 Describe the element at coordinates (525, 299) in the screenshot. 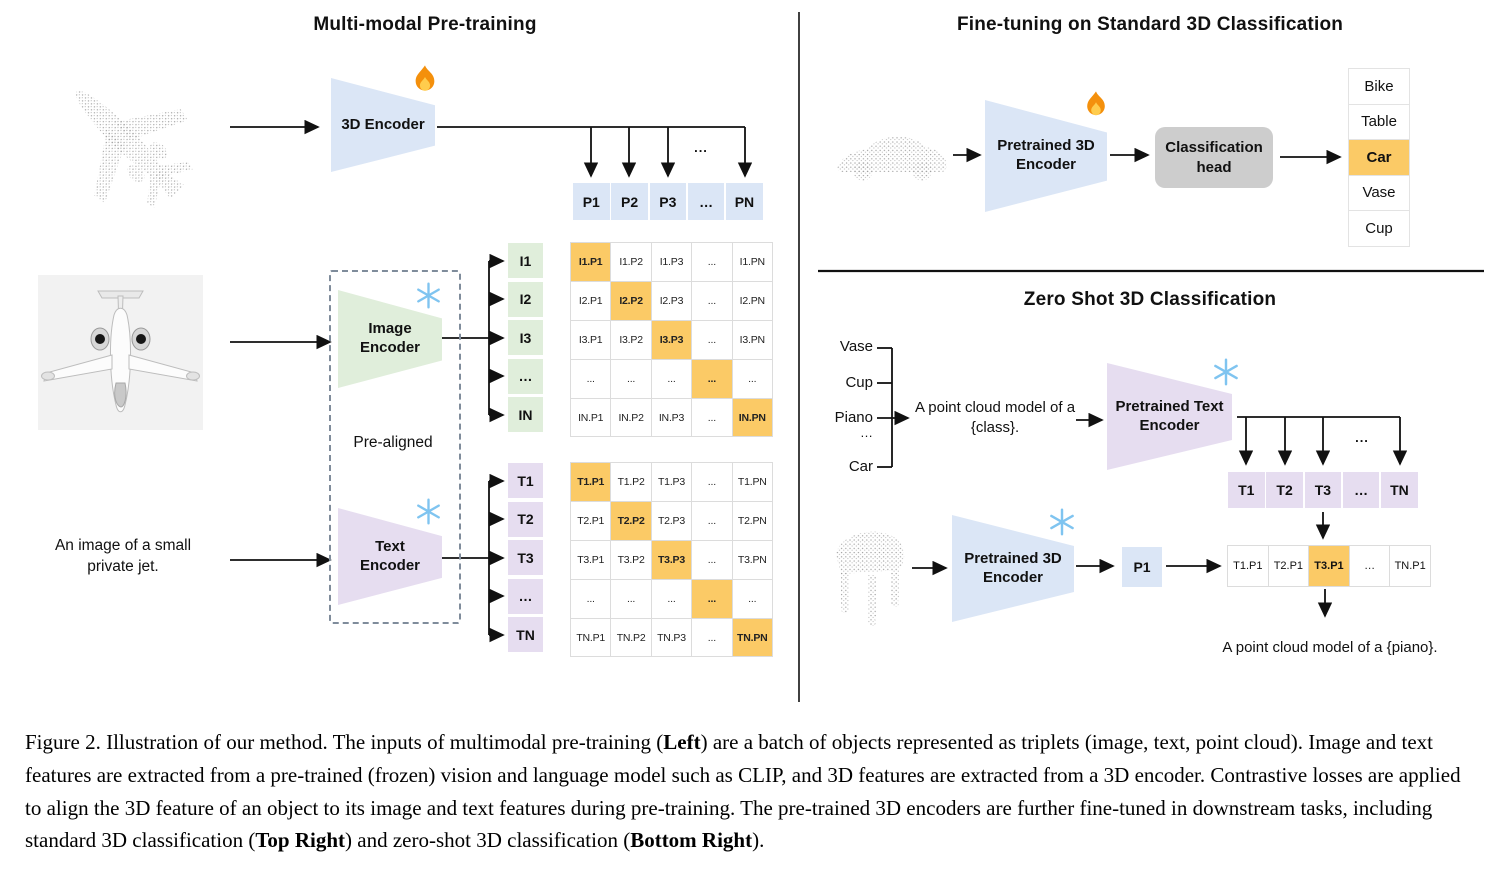

I see `image-token: I2` at that location.